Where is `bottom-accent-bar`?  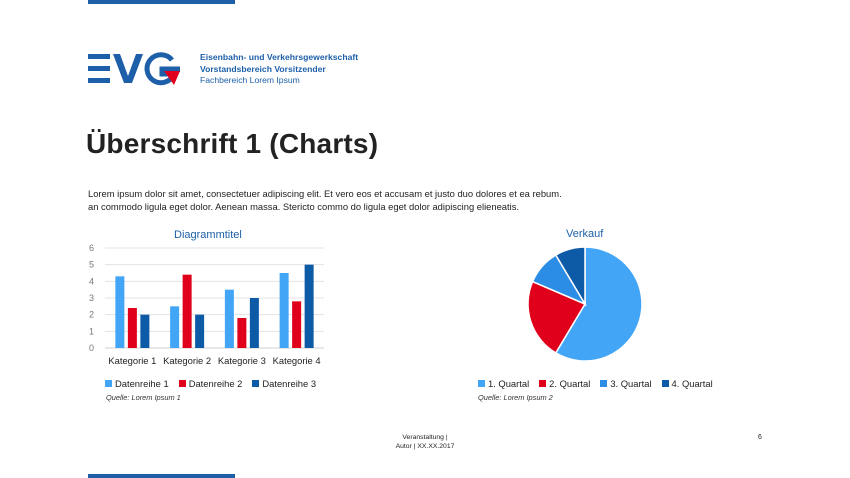
bottom-accent-bar is located at coordinates (161, 476).